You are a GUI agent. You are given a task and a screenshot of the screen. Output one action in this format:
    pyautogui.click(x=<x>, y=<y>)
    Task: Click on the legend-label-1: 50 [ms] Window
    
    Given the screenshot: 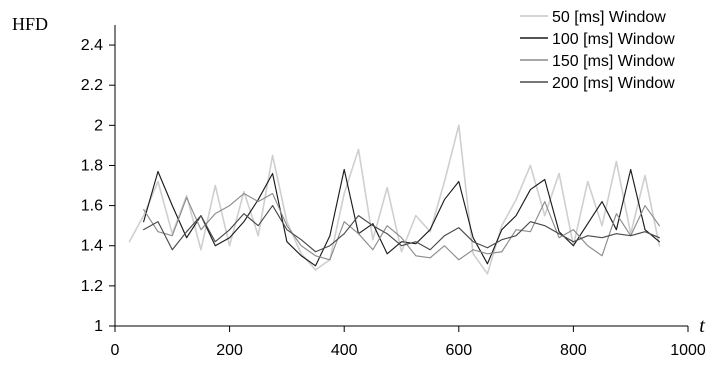 What is the action you would take?
    pyautogui.click(x=609, y=17)
    